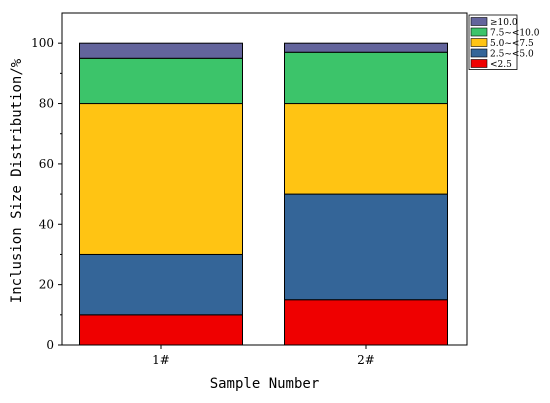 Image resolution: width=550 pixels, height=403 pixels. Describe the element at coordinates (265, 384) in the screenshot. I see `x-axis-title: Sample Number` at that location.